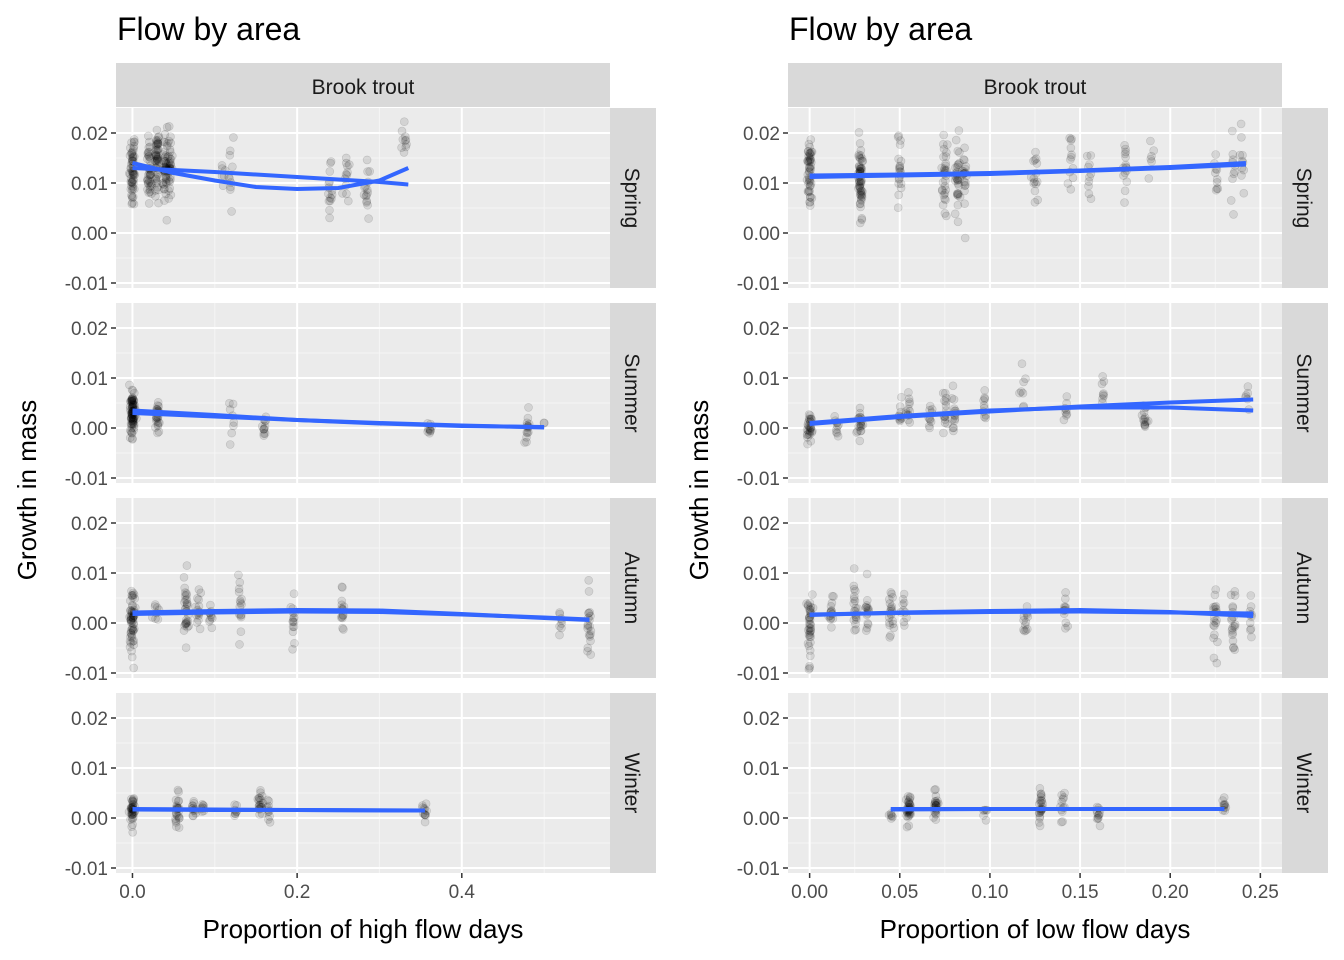  What do you see at coordinates (899, 892) in the screenshot?
I see `x-tick-label: 0.05` at bounding box center [899, 892].